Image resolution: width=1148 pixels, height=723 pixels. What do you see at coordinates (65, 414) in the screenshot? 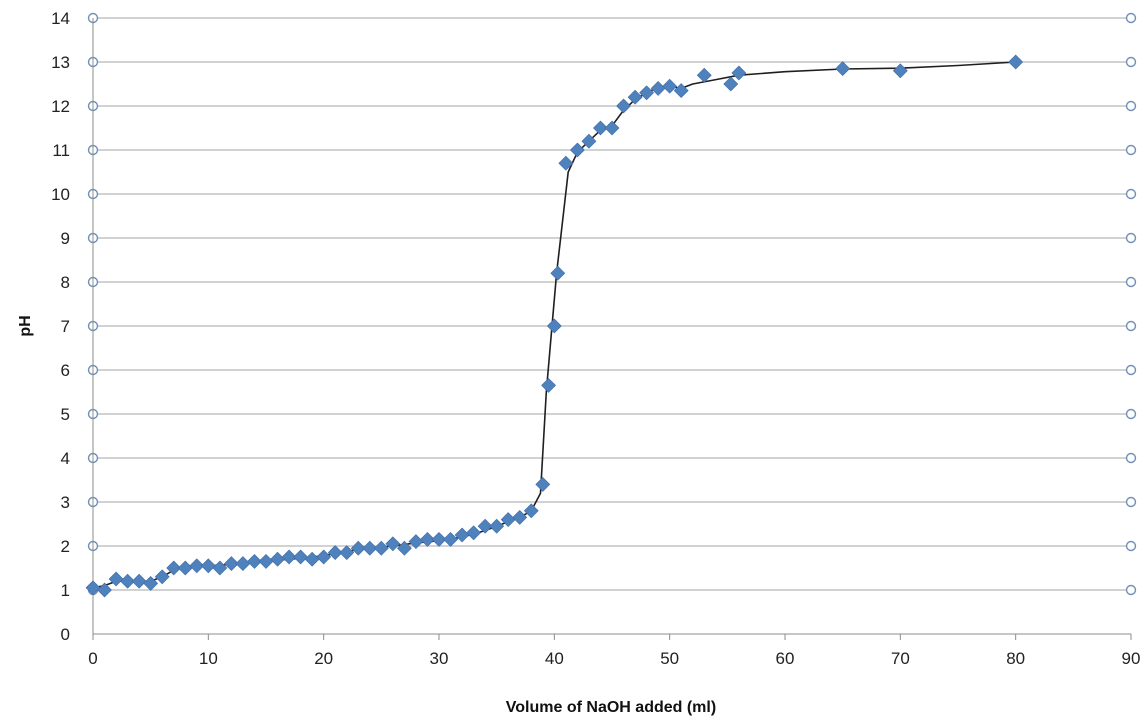
I see `y-tick-label: 5` at bounding box center [65, 414].